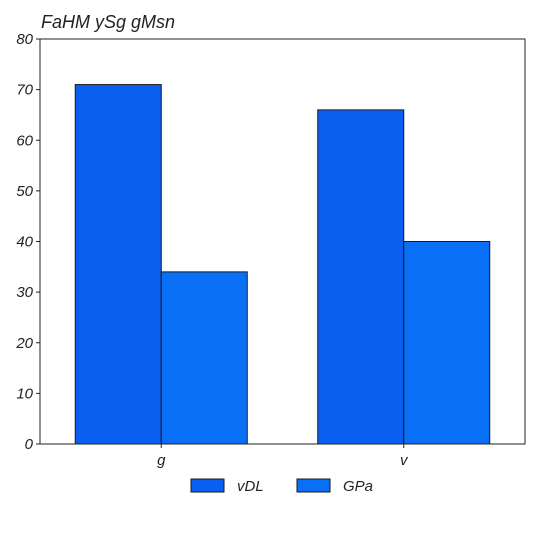  What do you see at coordinates (361, 277) in the screenshot?
I see `bar-vDL-v` at bounding box center [361, 277].